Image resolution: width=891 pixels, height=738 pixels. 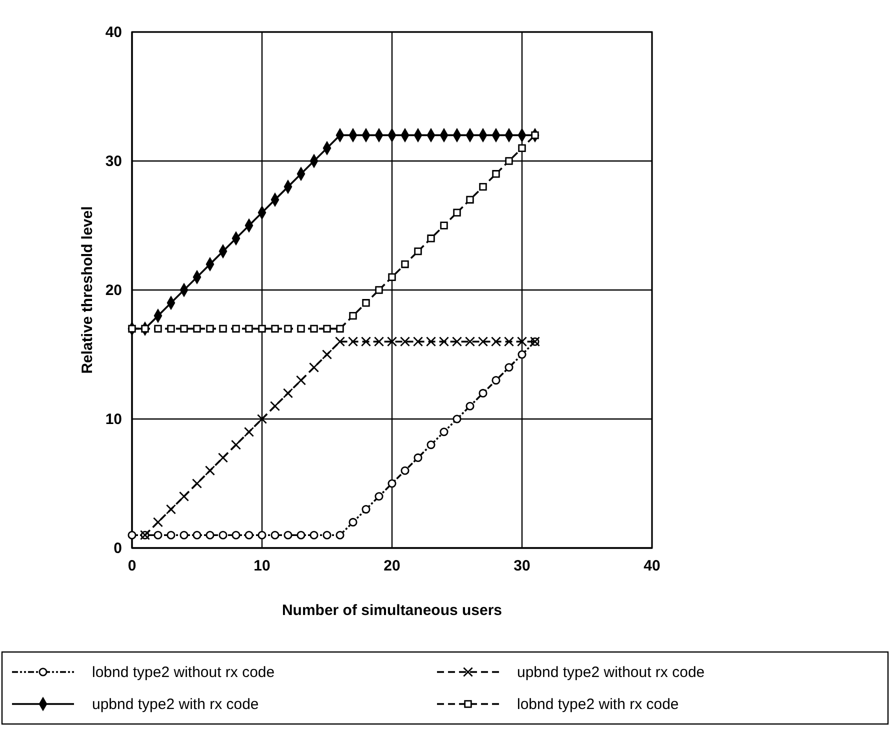 What do you see at coordinates (392, 610) in the screenshot?
I see `x-axis-title: Number of simultaneous users` at bounding box center [392, 610].